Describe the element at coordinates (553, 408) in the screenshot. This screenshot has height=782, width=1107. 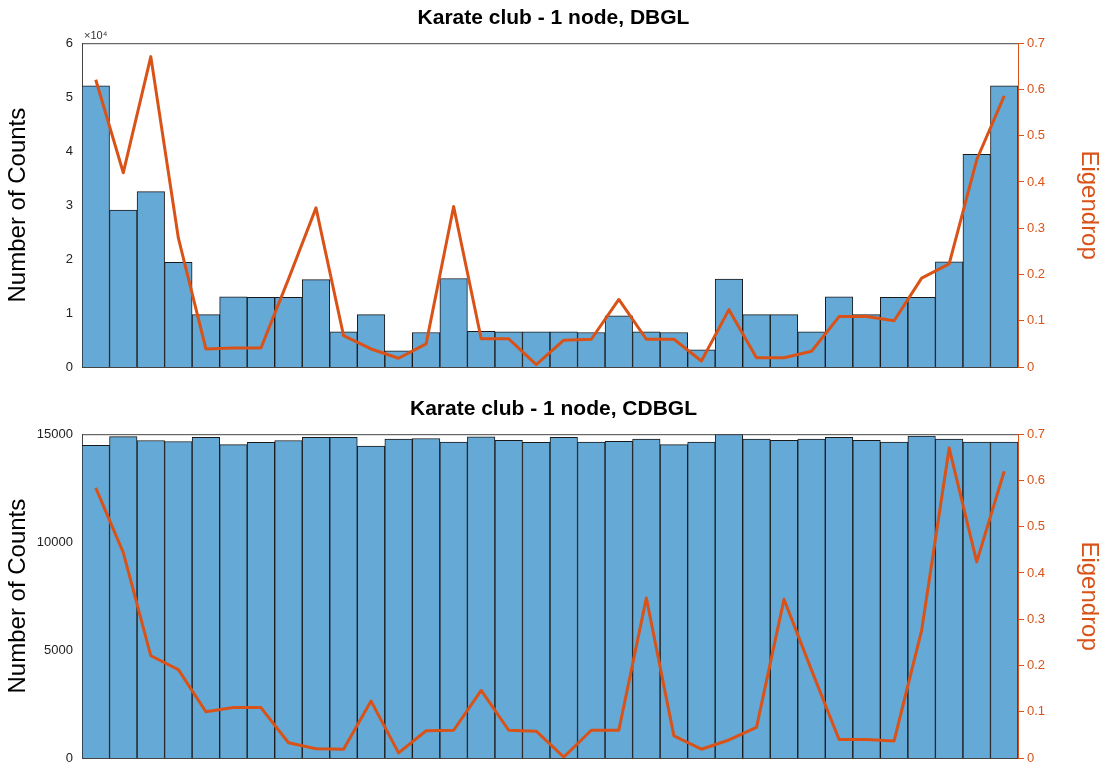
I see `chart-title: Karate club - 1 node, CDBGL` at that location.